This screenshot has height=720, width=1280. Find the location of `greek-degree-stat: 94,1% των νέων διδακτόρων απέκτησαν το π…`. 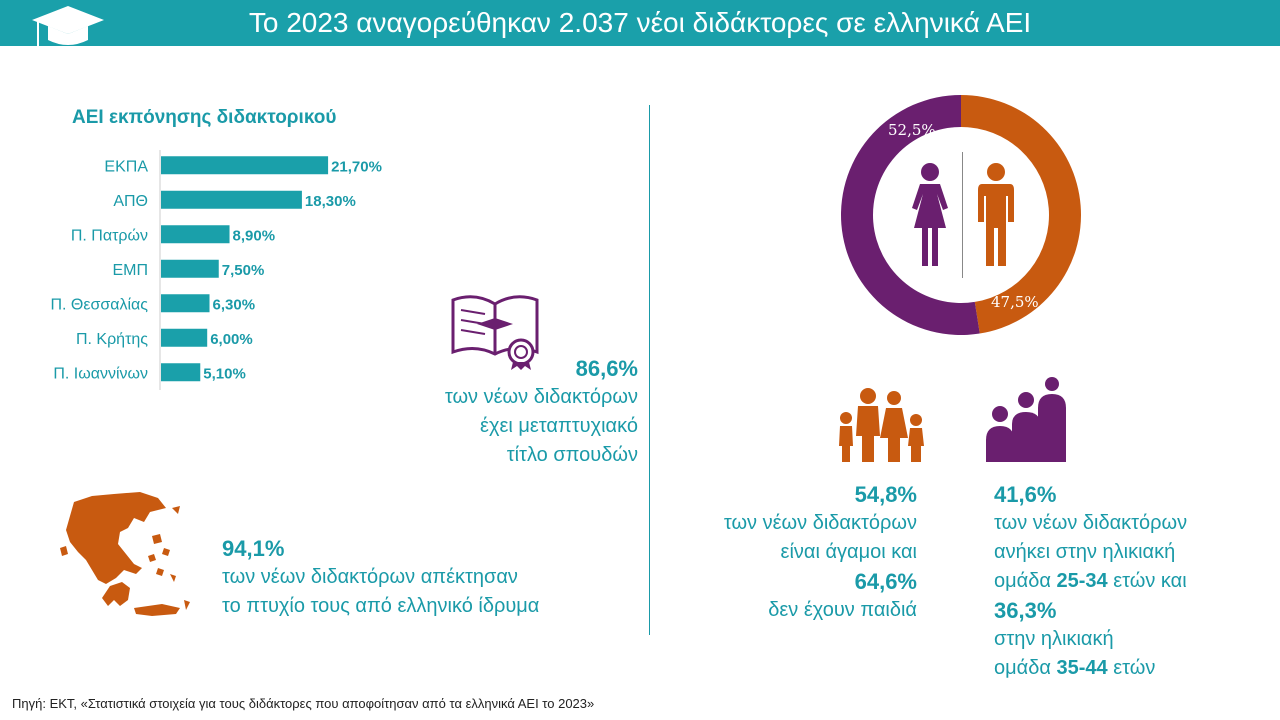

greek-degree-stat: 94,1% των νέων διδακτόρων απέκτησαν το π… is located at coordinates (422, 577).